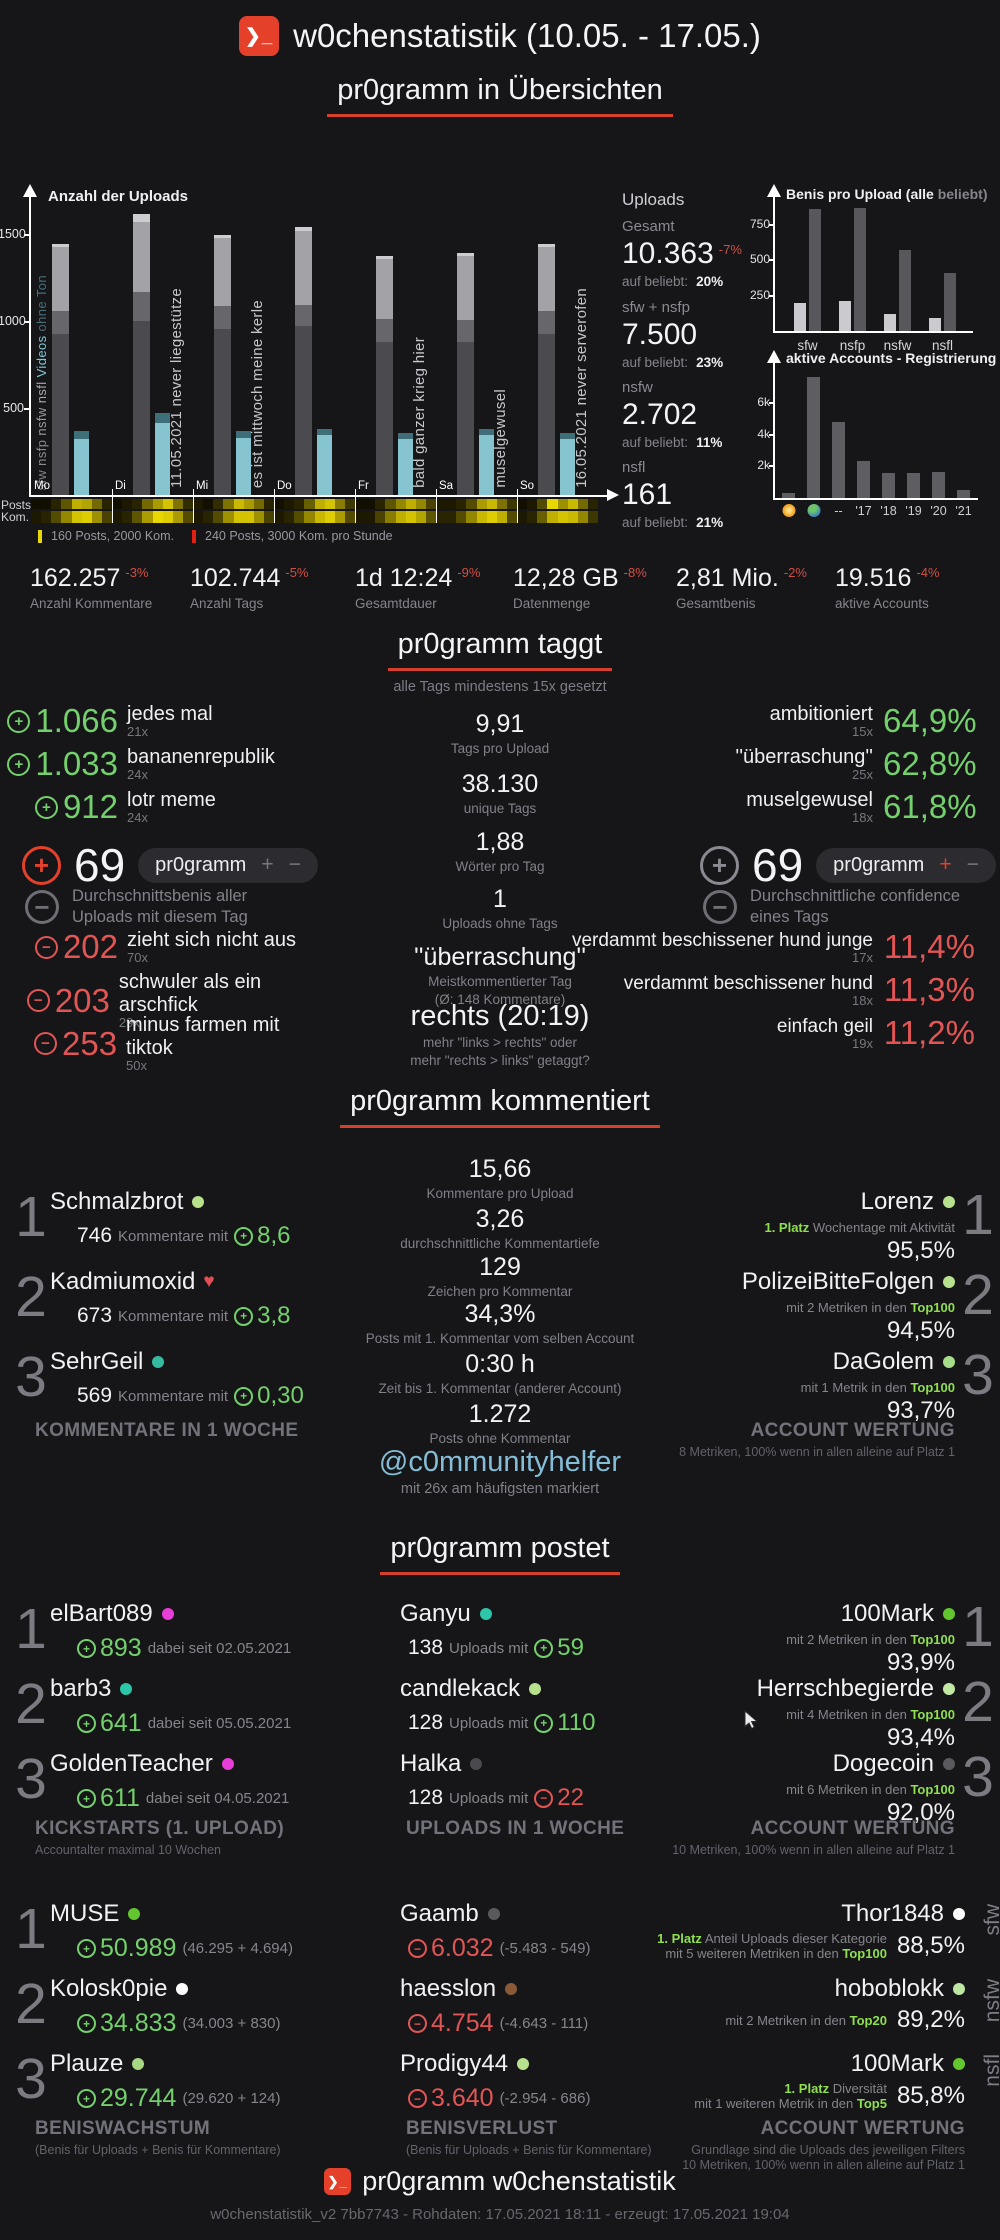 The width and height of the screenshot is (1000, 2240). Describe the element at coordinates (763, 402) in the screenshot. I see `y-tick-6k: 6k` at that location.